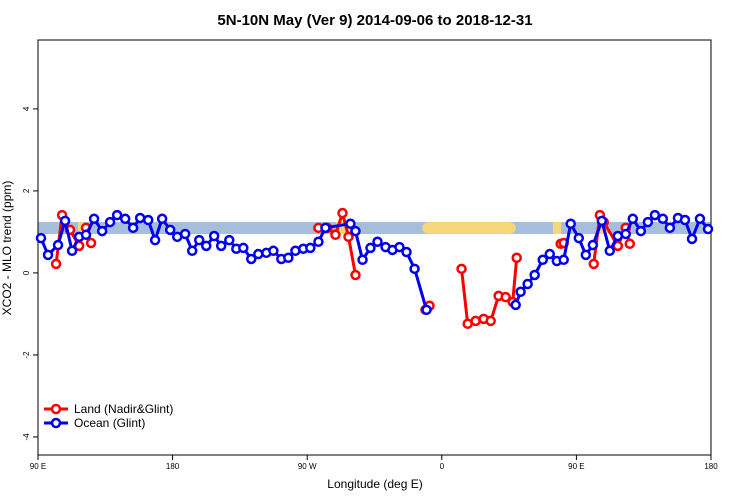 This screenshot has height=500, width=750. I want to click on surface-strip, so click(374, 228).